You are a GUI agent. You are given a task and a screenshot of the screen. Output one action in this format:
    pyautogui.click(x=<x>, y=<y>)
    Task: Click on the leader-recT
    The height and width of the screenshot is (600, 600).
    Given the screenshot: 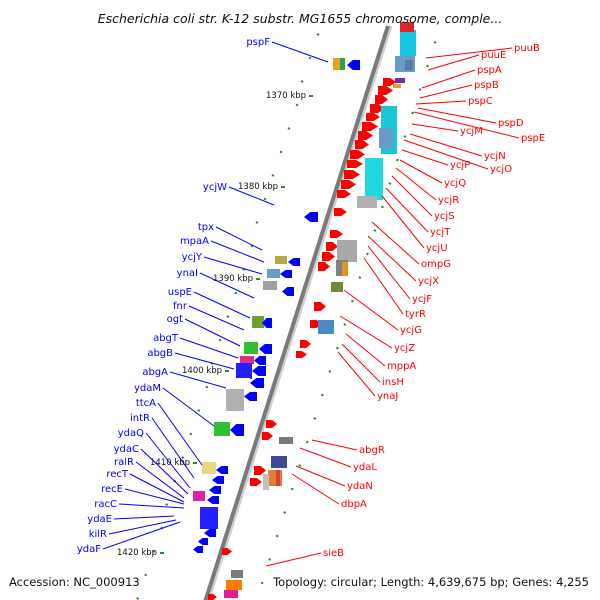 What is the action you would take?
    pyautogui.click(x=157, y=488)
    